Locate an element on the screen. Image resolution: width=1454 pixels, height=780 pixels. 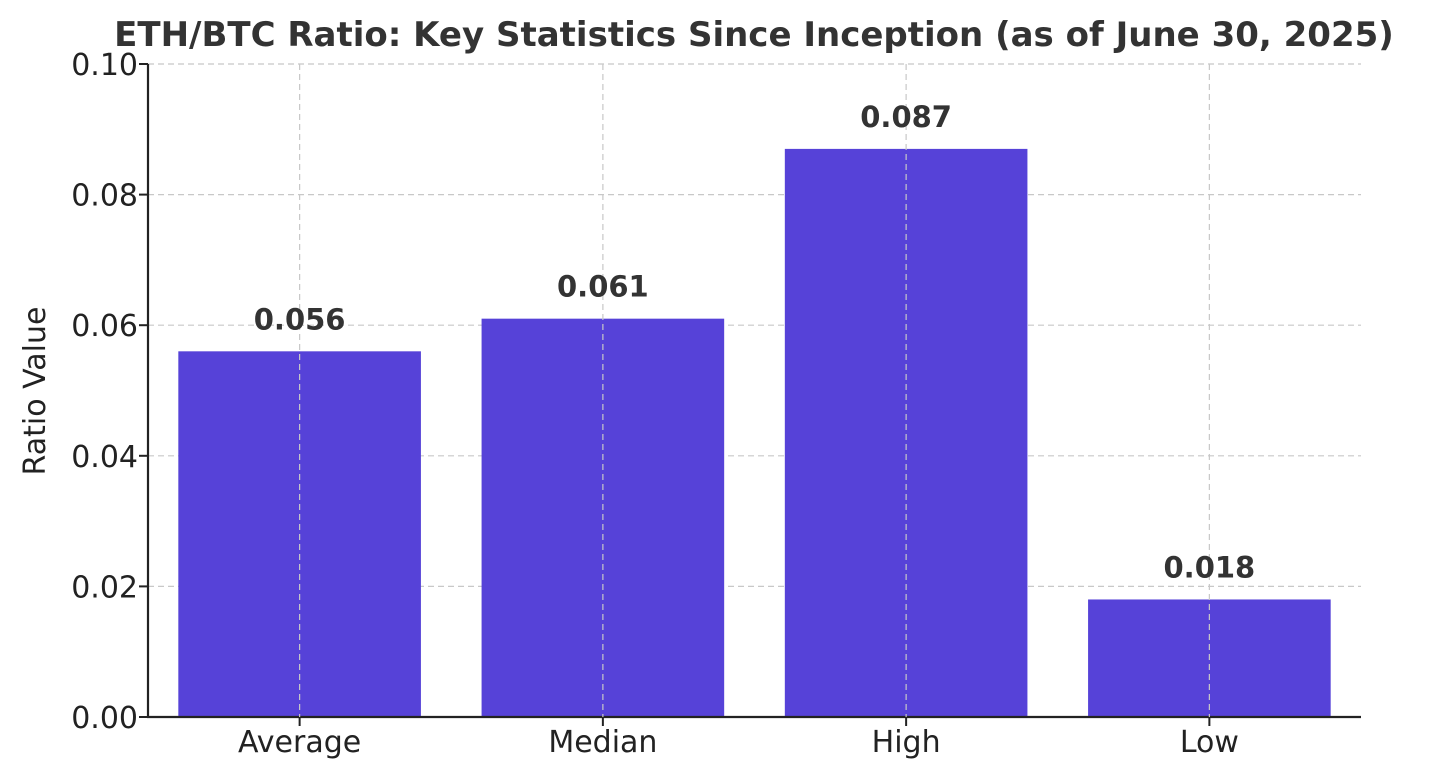
y-tick-label: 0.06 is located at coordinates (104, 326).